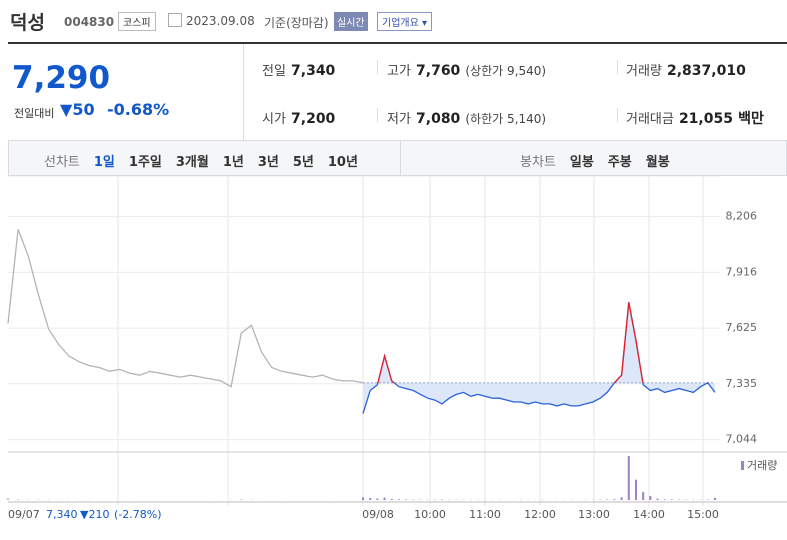 This screenshot has width=787, height=540. Describe the element at coordinates (89, 22) in the screenshot. I see `stock-code: 004830` at that location.